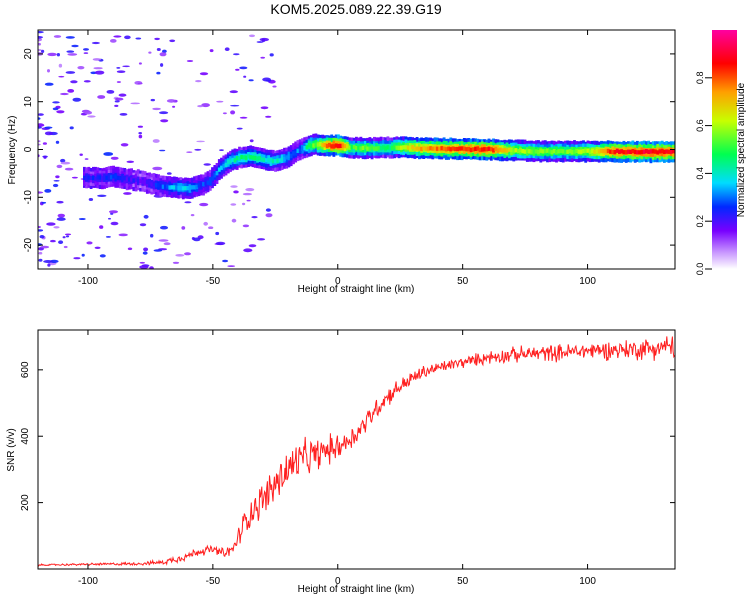 The height and width of the screenshot is (600, 750). I want to click on colorbar-tick-label: 0.2, so click(700, 221).